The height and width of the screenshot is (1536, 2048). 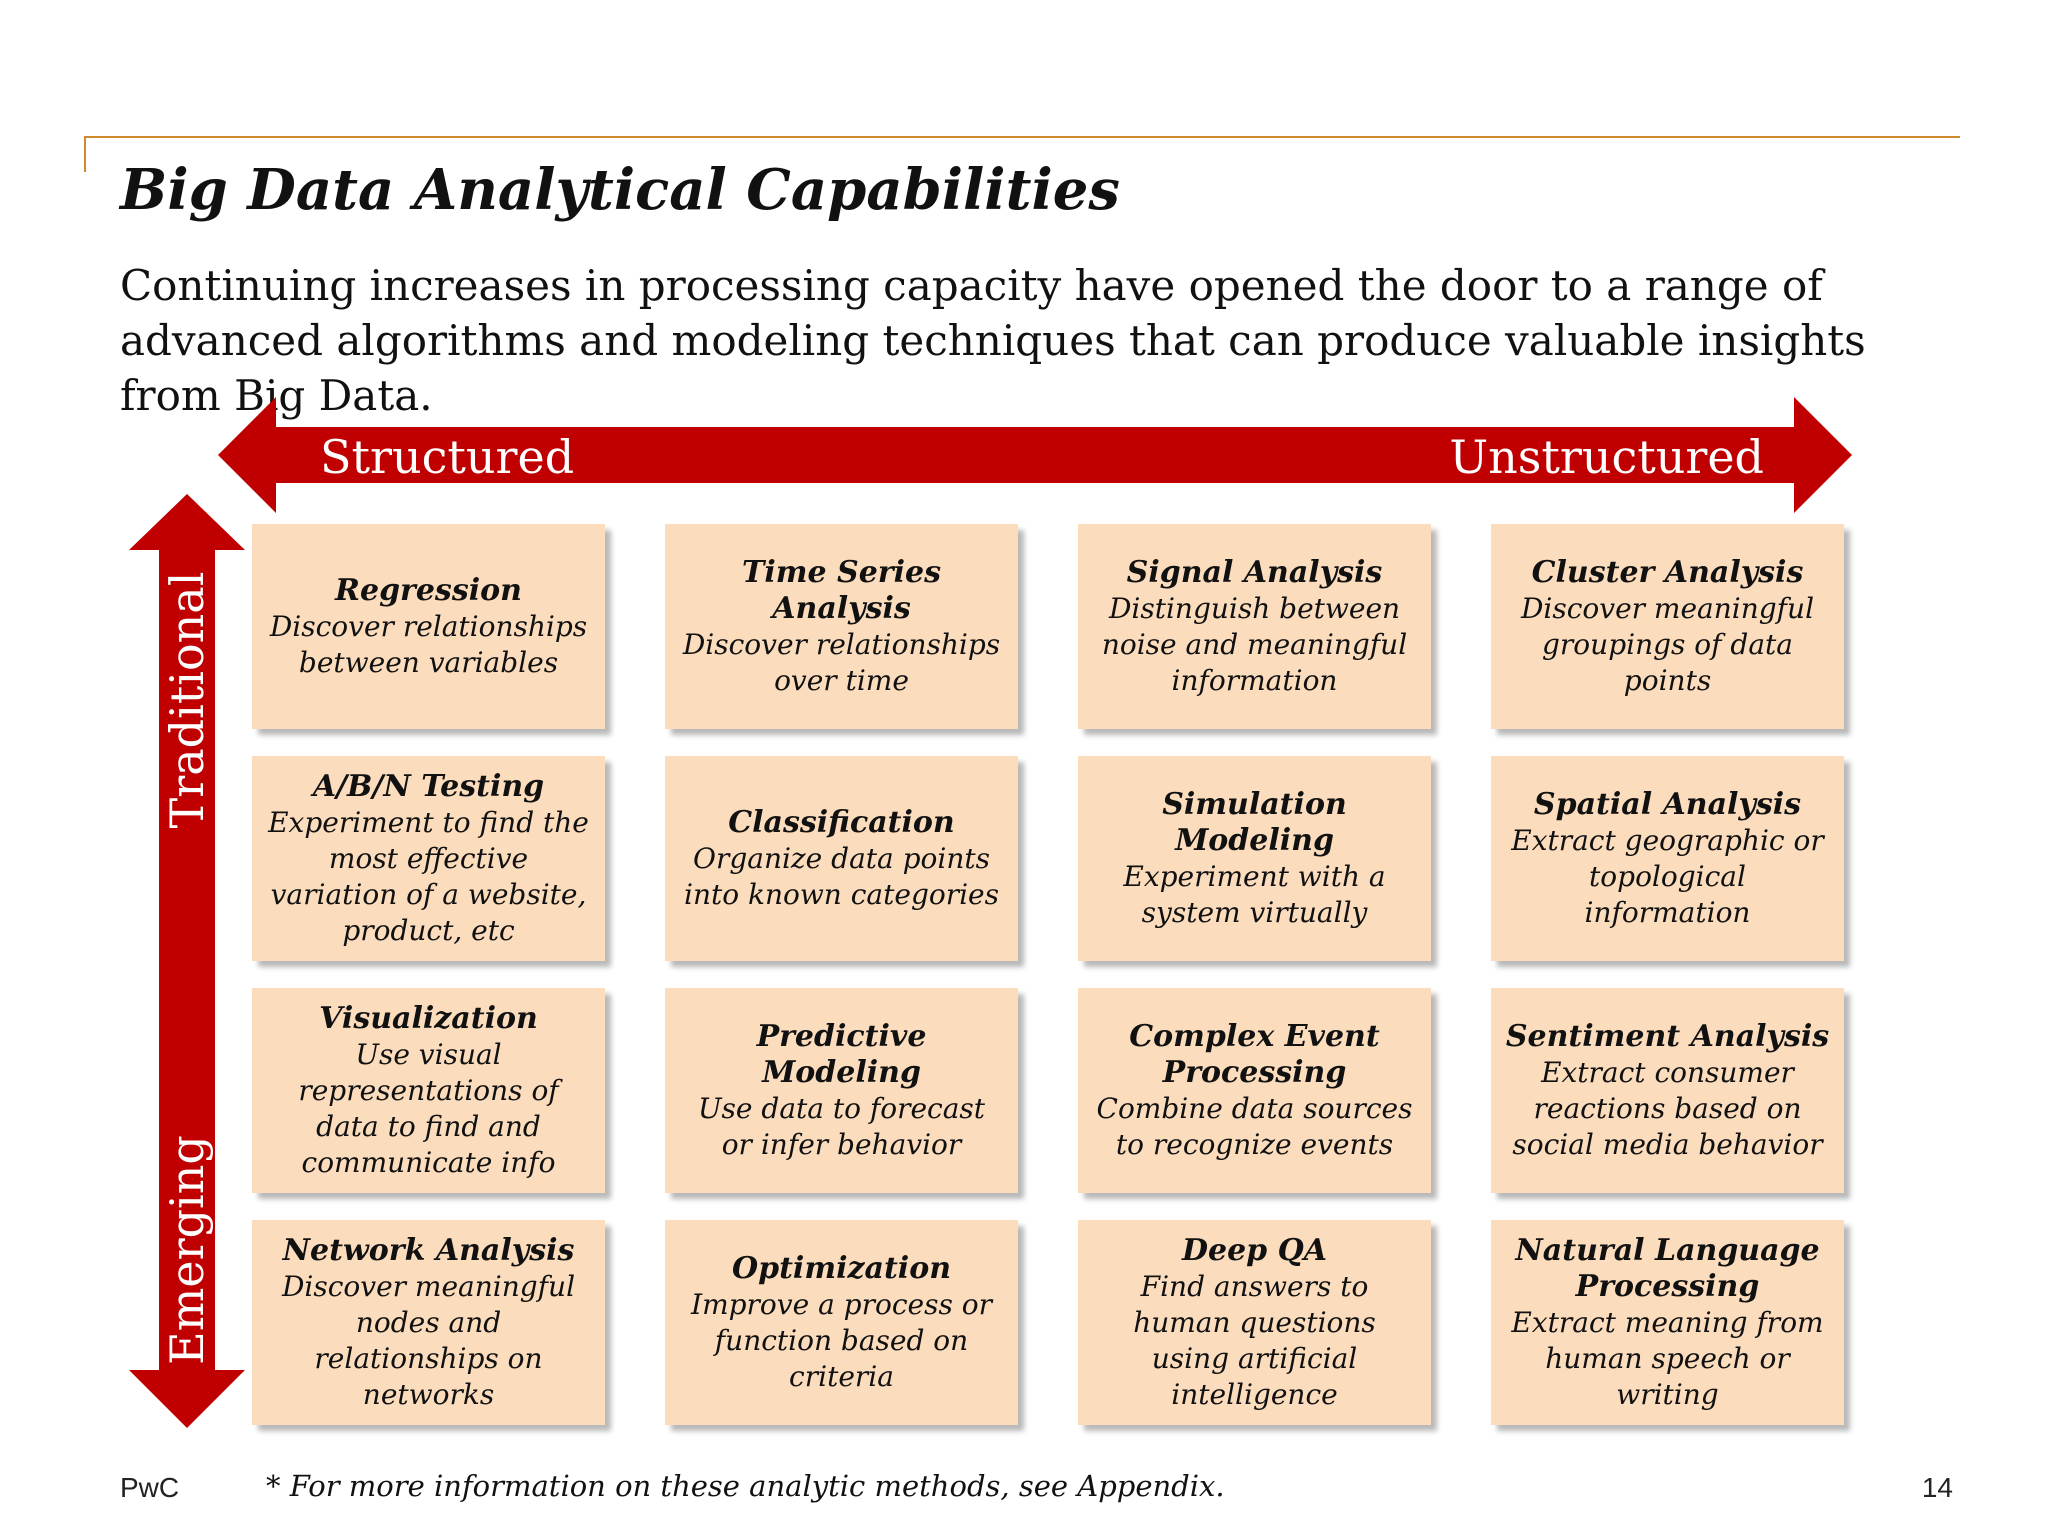 I want to click on capability-title: Visualization, so click(x=428, y=1018).